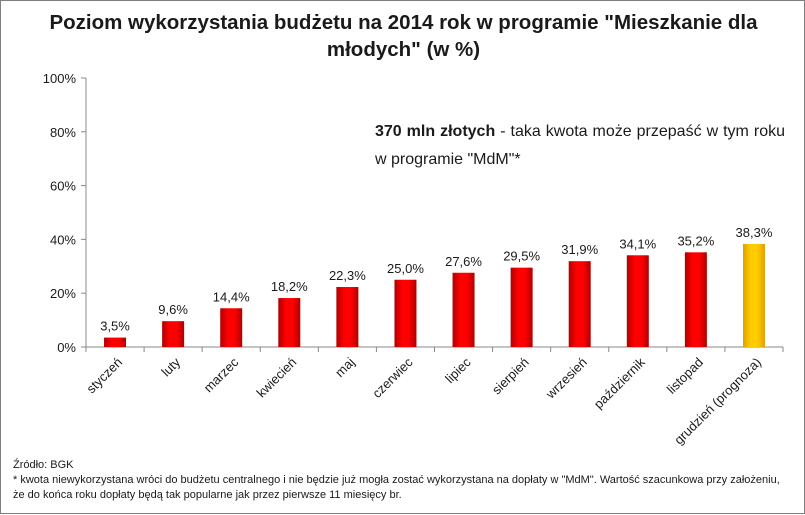  Describe the element at coordinates (435, 131) in the screenshot. I see `annotation-amount: 370 mln złotych` at that location.